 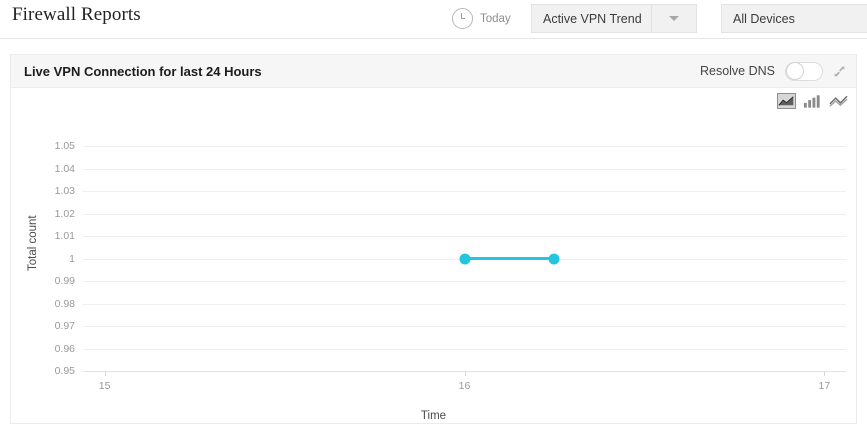 I want to click on page-title: Firewall Reports, so click(x=76, y=14).